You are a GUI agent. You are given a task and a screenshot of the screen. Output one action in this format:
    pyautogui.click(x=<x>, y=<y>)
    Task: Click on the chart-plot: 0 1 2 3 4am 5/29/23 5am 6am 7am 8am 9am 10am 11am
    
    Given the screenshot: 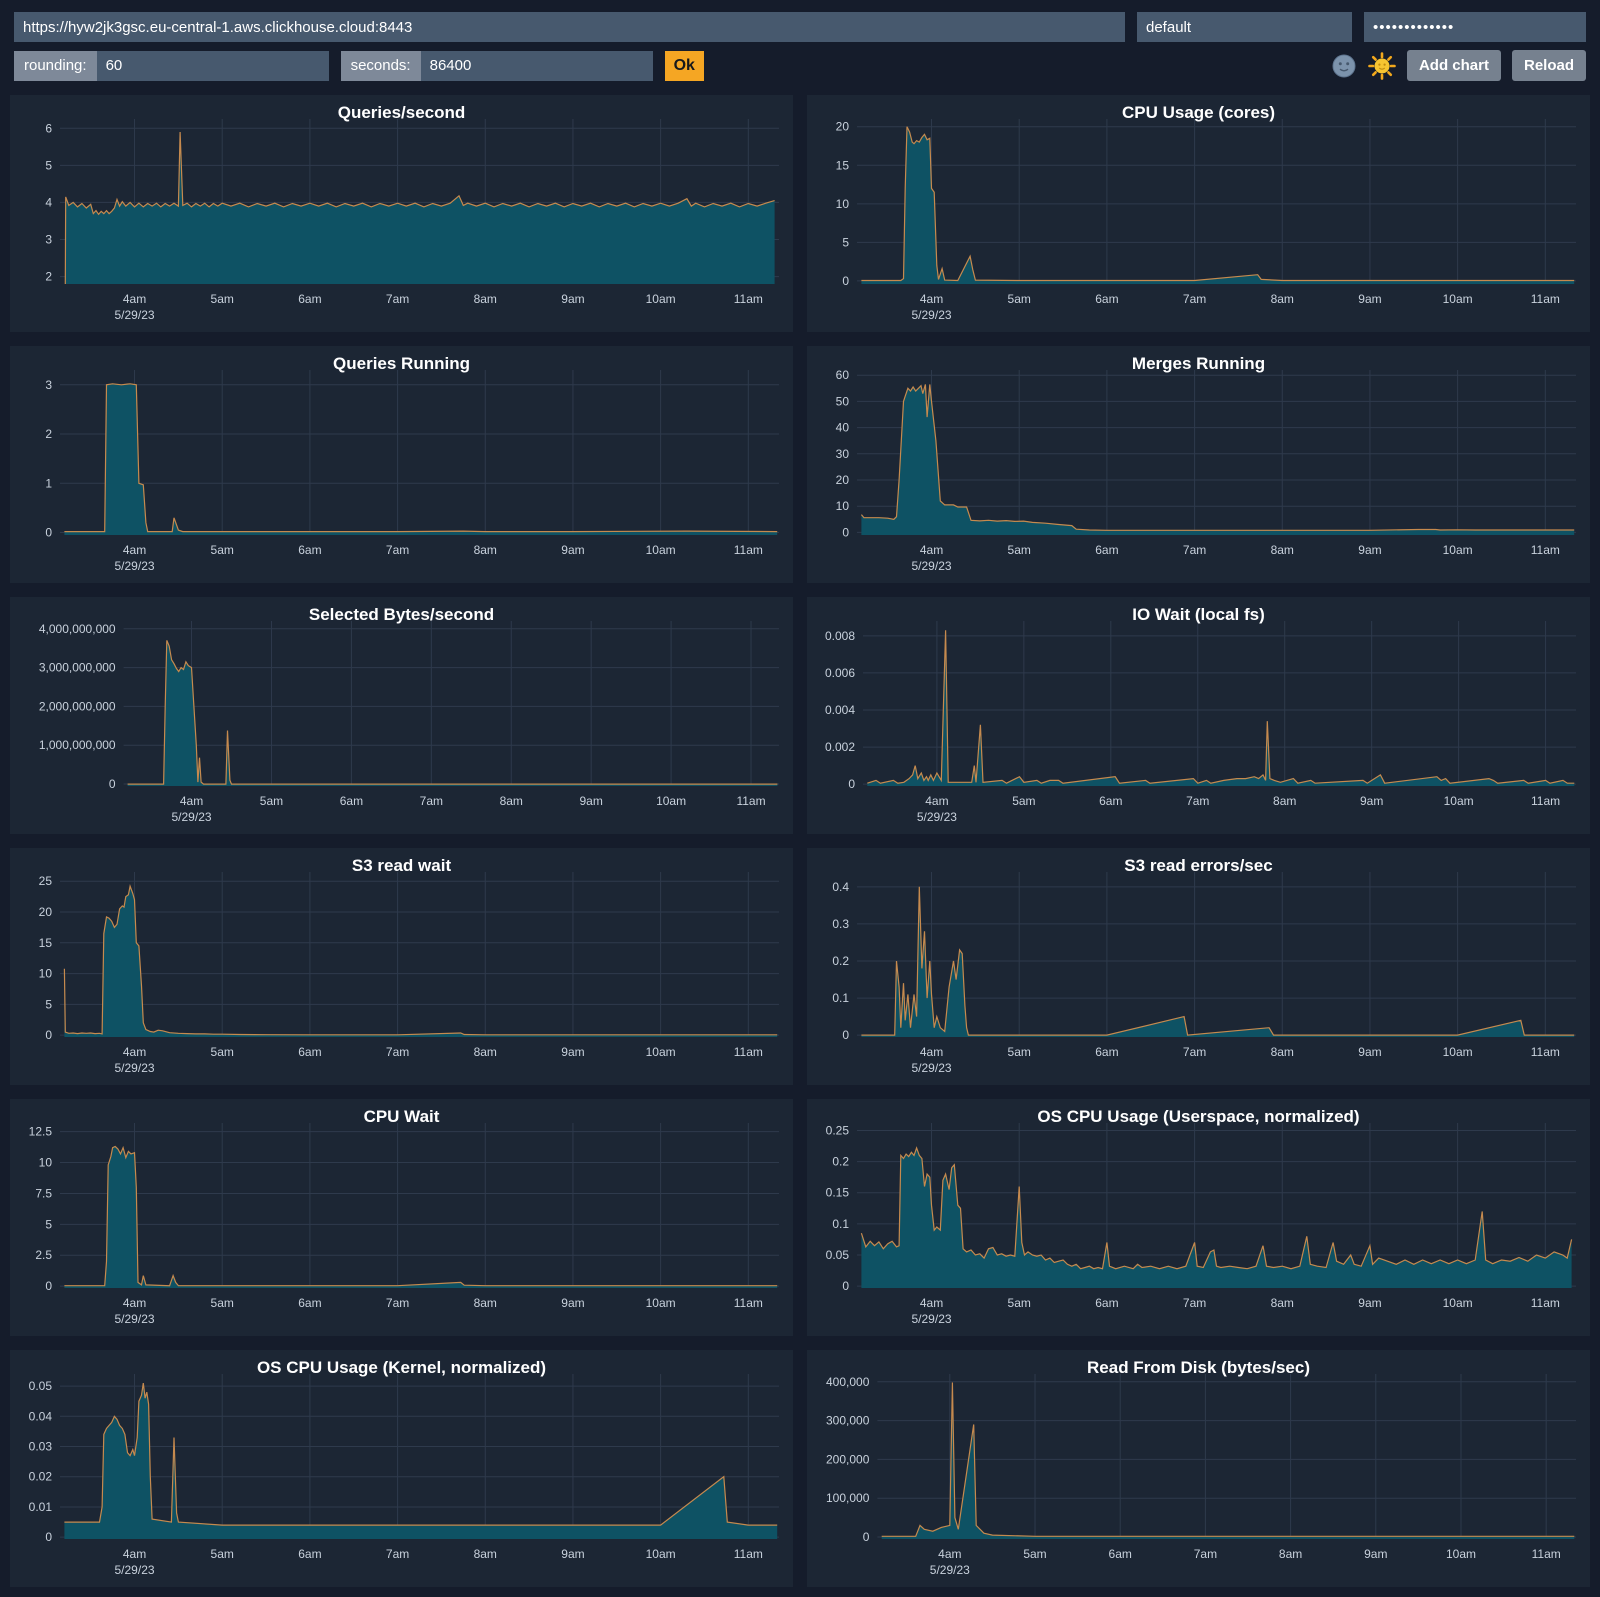 What is the action you would take?
    pyautogui.click(x=401, y=464)
    